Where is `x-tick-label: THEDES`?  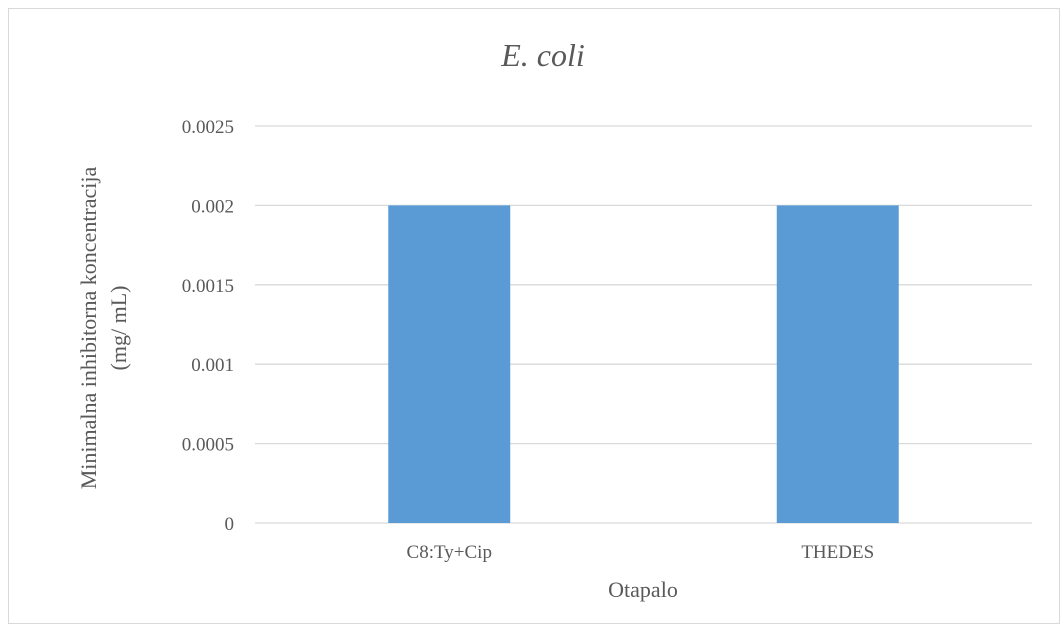
x-tick-label: THEDES is located at coordinates (837, 552).